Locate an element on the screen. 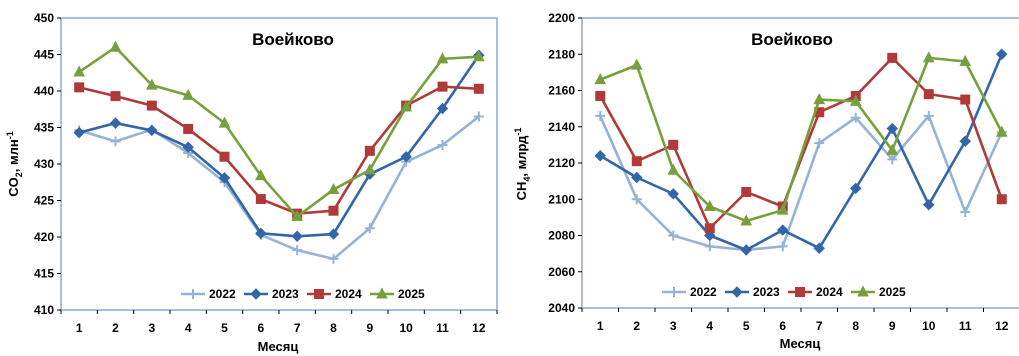 The height and width of the screenshot is (356, 1019). y-axis-label-subscript: 2 is located at coordinates (19, 174).